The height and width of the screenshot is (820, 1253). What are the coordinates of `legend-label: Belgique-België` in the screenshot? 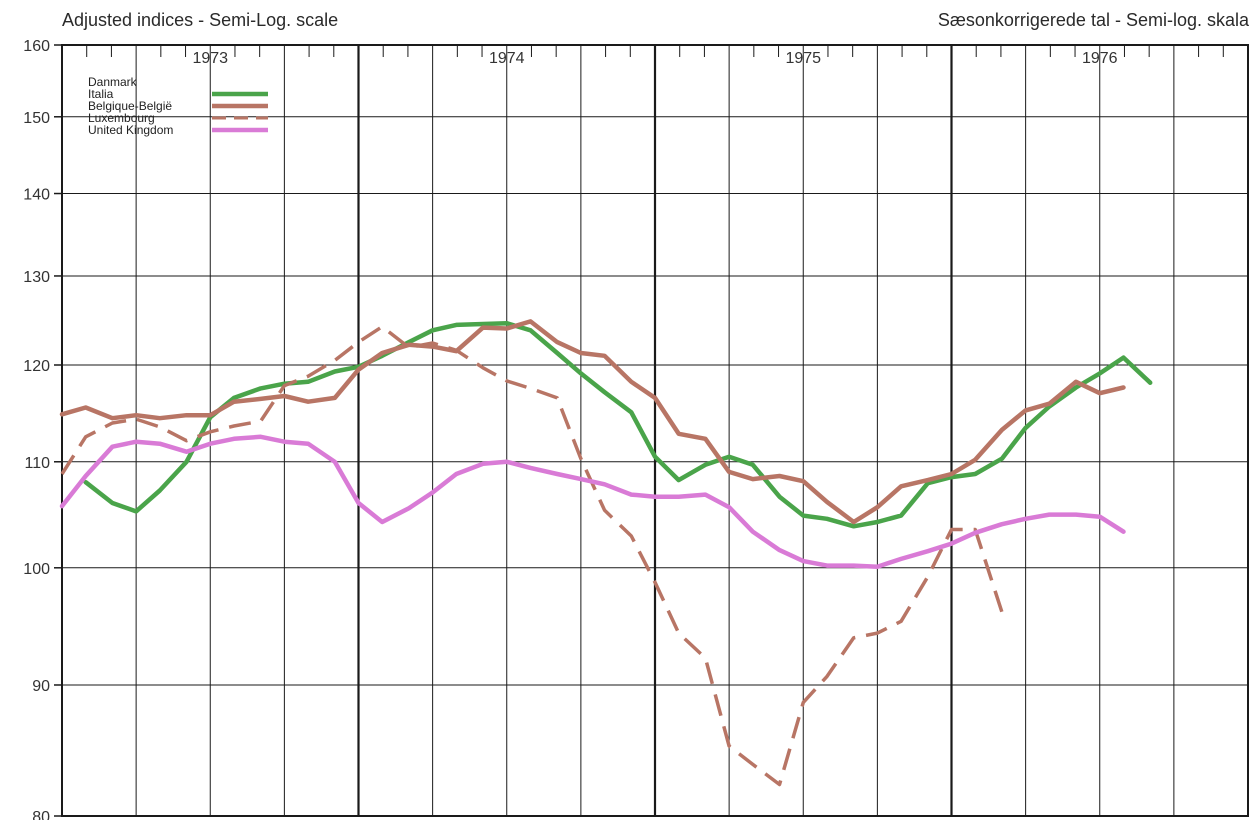 It's located at (130, 106).